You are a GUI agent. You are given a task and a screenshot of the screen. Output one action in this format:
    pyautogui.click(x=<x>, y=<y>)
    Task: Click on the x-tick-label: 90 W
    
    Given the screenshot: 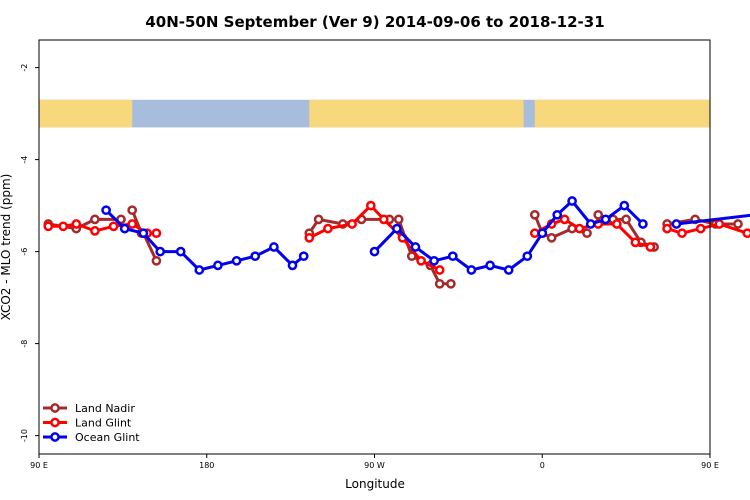 What is the action you would take?
    pyautogui.click(x=374, y=465)
    